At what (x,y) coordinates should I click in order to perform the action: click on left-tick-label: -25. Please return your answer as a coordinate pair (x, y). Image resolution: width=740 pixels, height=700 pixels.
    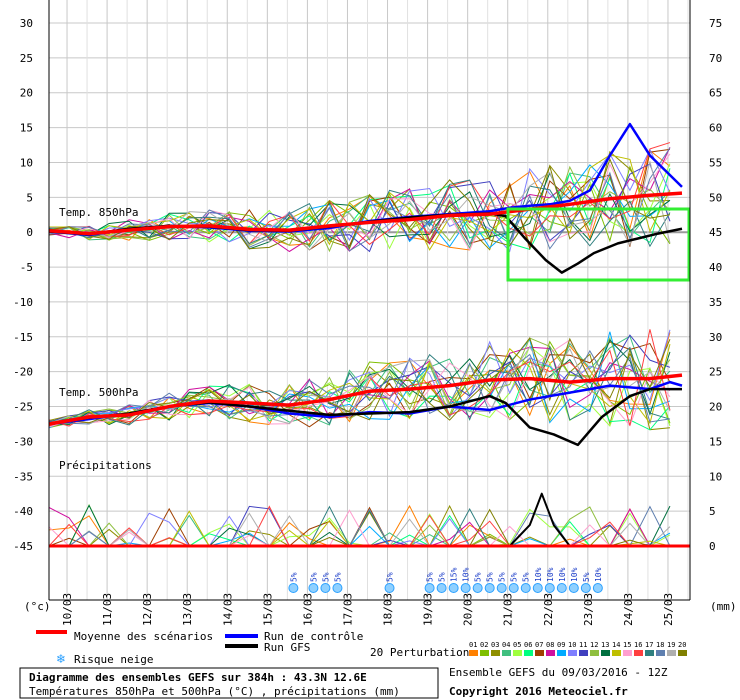
    Looking at the image, I should click on (23, 407).